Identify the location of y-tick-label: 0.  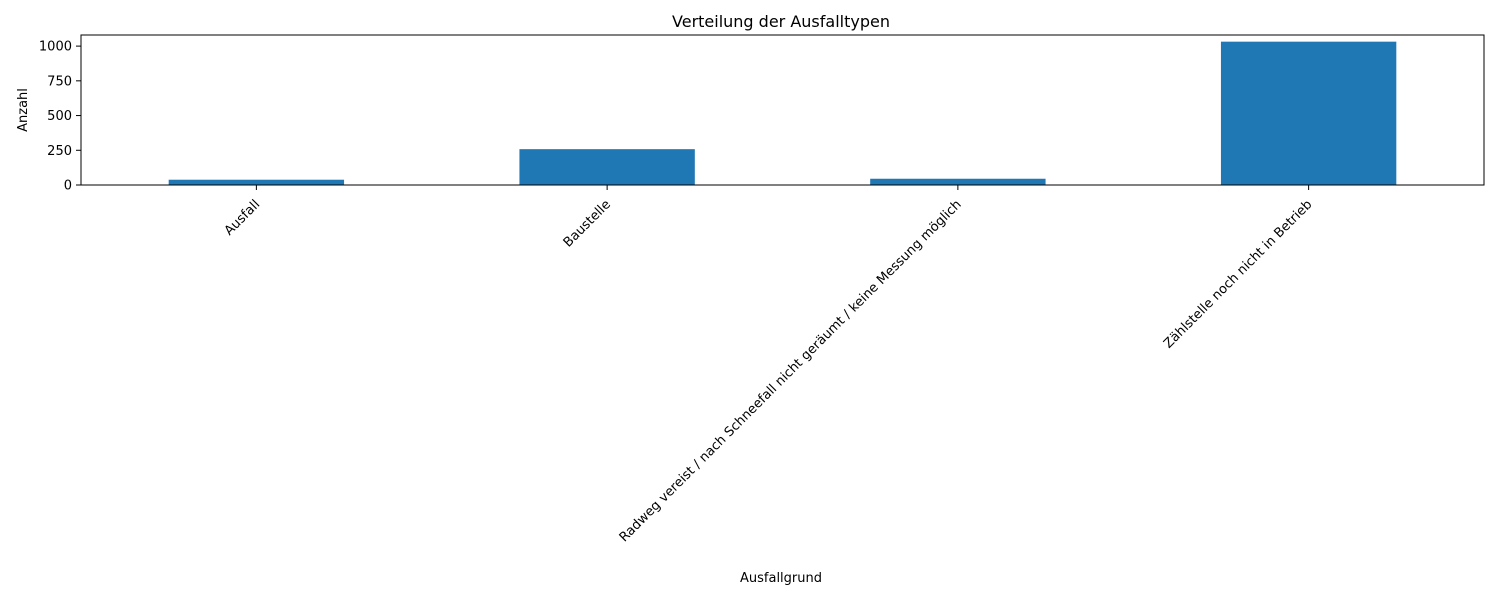
(68, 186).